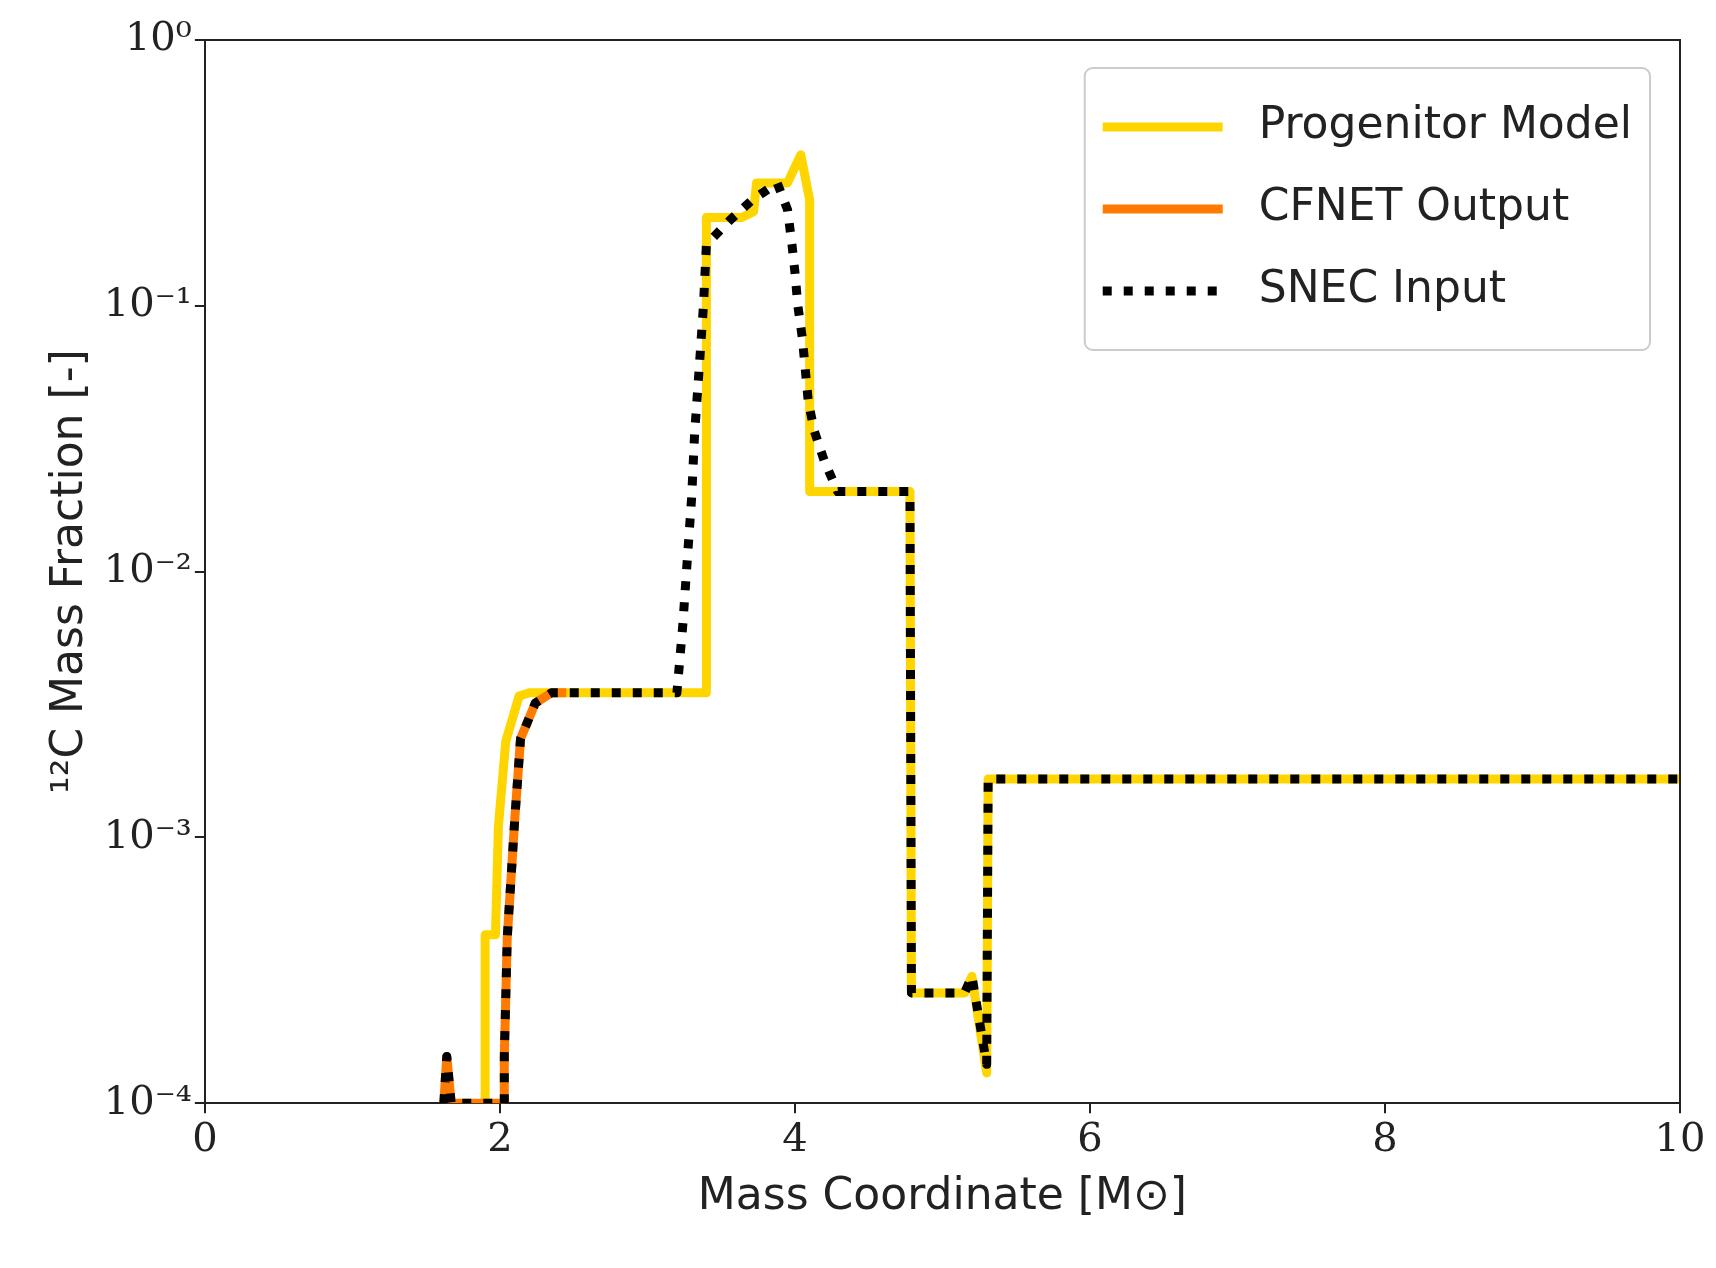 The height and width of the screenshot is (1268, 1716). What do you see at coordinates (1414, 205) in the screenshot?
I see `legend-label: CFNET Output` at bounding box center [1414, 205].